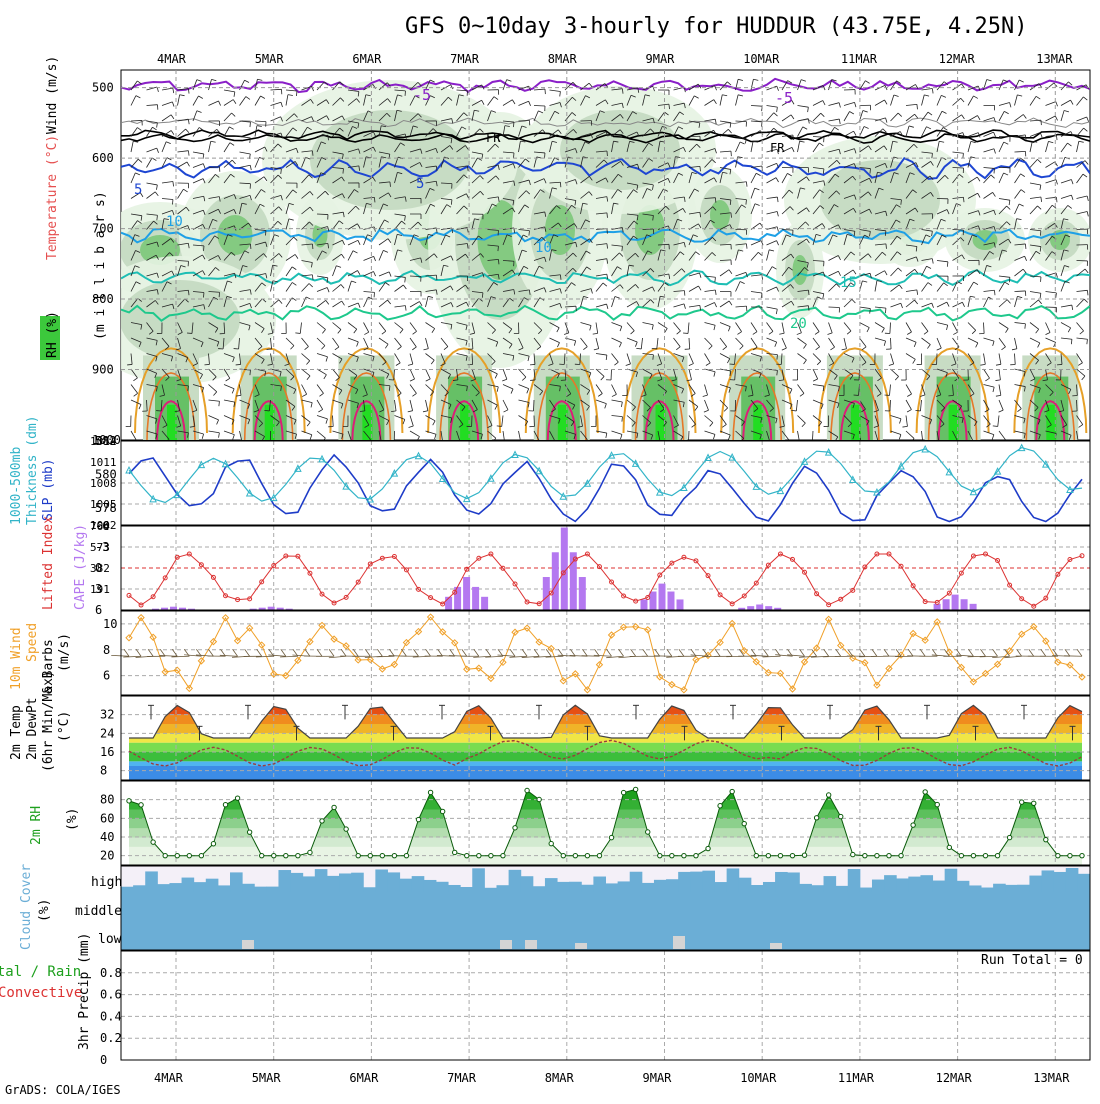 The width and height of the screenshot is (1100, 1104). Describe the element at coordinates (107, 818) in the screenshot. I see `rh2m-tick-label: 60` at that location.